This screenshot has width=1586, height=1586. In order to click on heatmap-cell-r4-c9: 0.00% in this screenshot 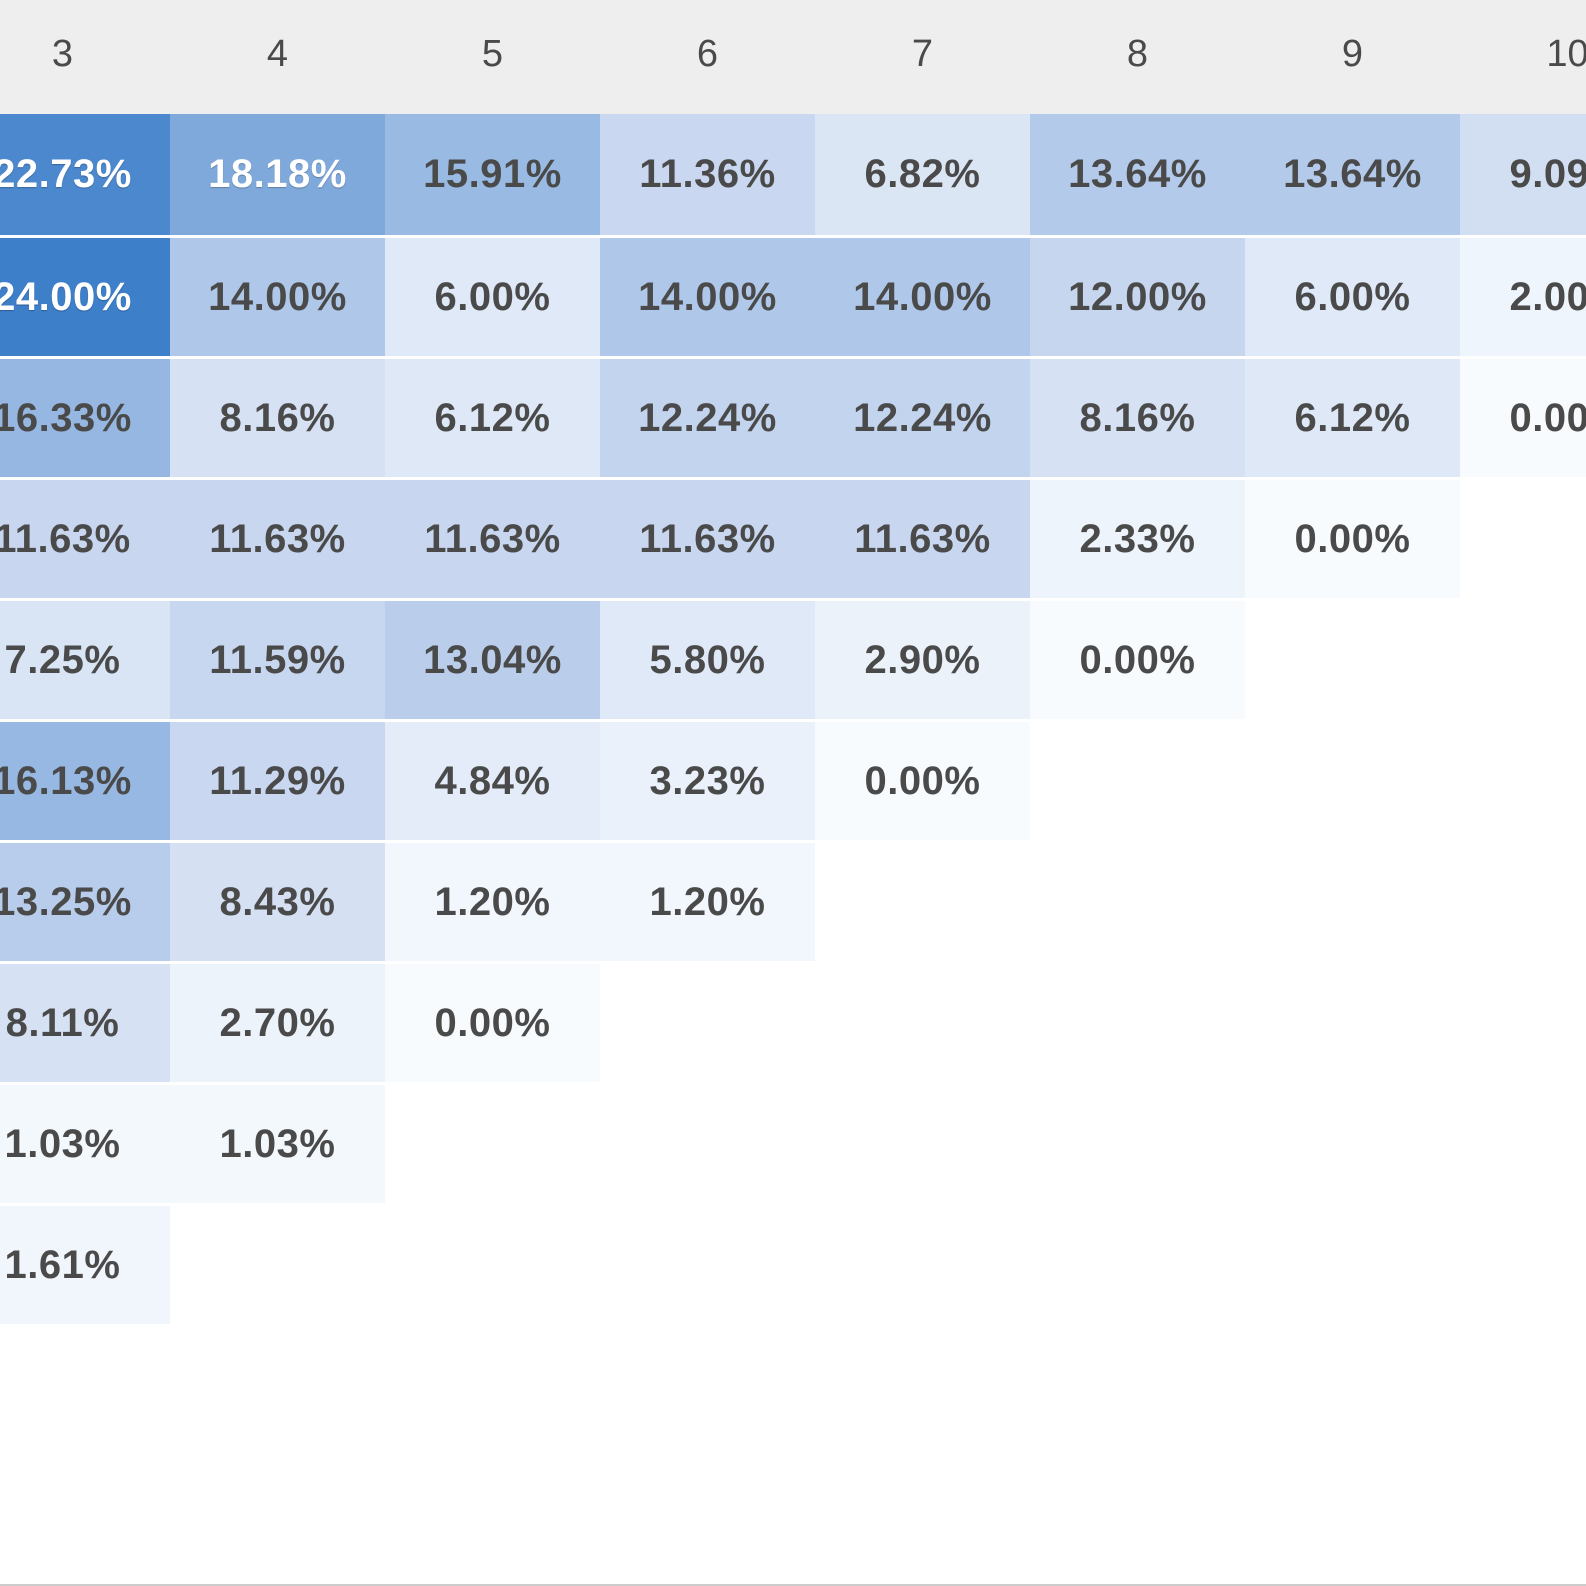, I will do `click(1352, 539)`.